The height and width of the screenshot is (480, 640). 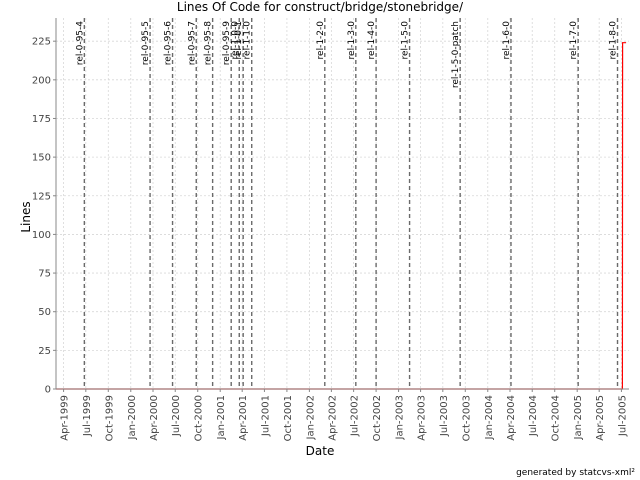 I want to click on x-tick-label: Apr-2001, so click(x=243, y=418).